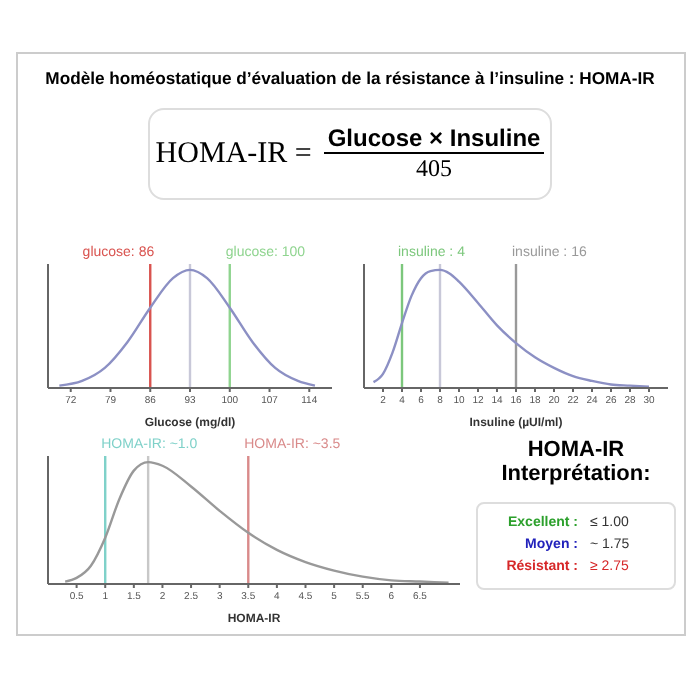  I want to click on text: HOMA-IR Interprétation:, so click(576, 462).